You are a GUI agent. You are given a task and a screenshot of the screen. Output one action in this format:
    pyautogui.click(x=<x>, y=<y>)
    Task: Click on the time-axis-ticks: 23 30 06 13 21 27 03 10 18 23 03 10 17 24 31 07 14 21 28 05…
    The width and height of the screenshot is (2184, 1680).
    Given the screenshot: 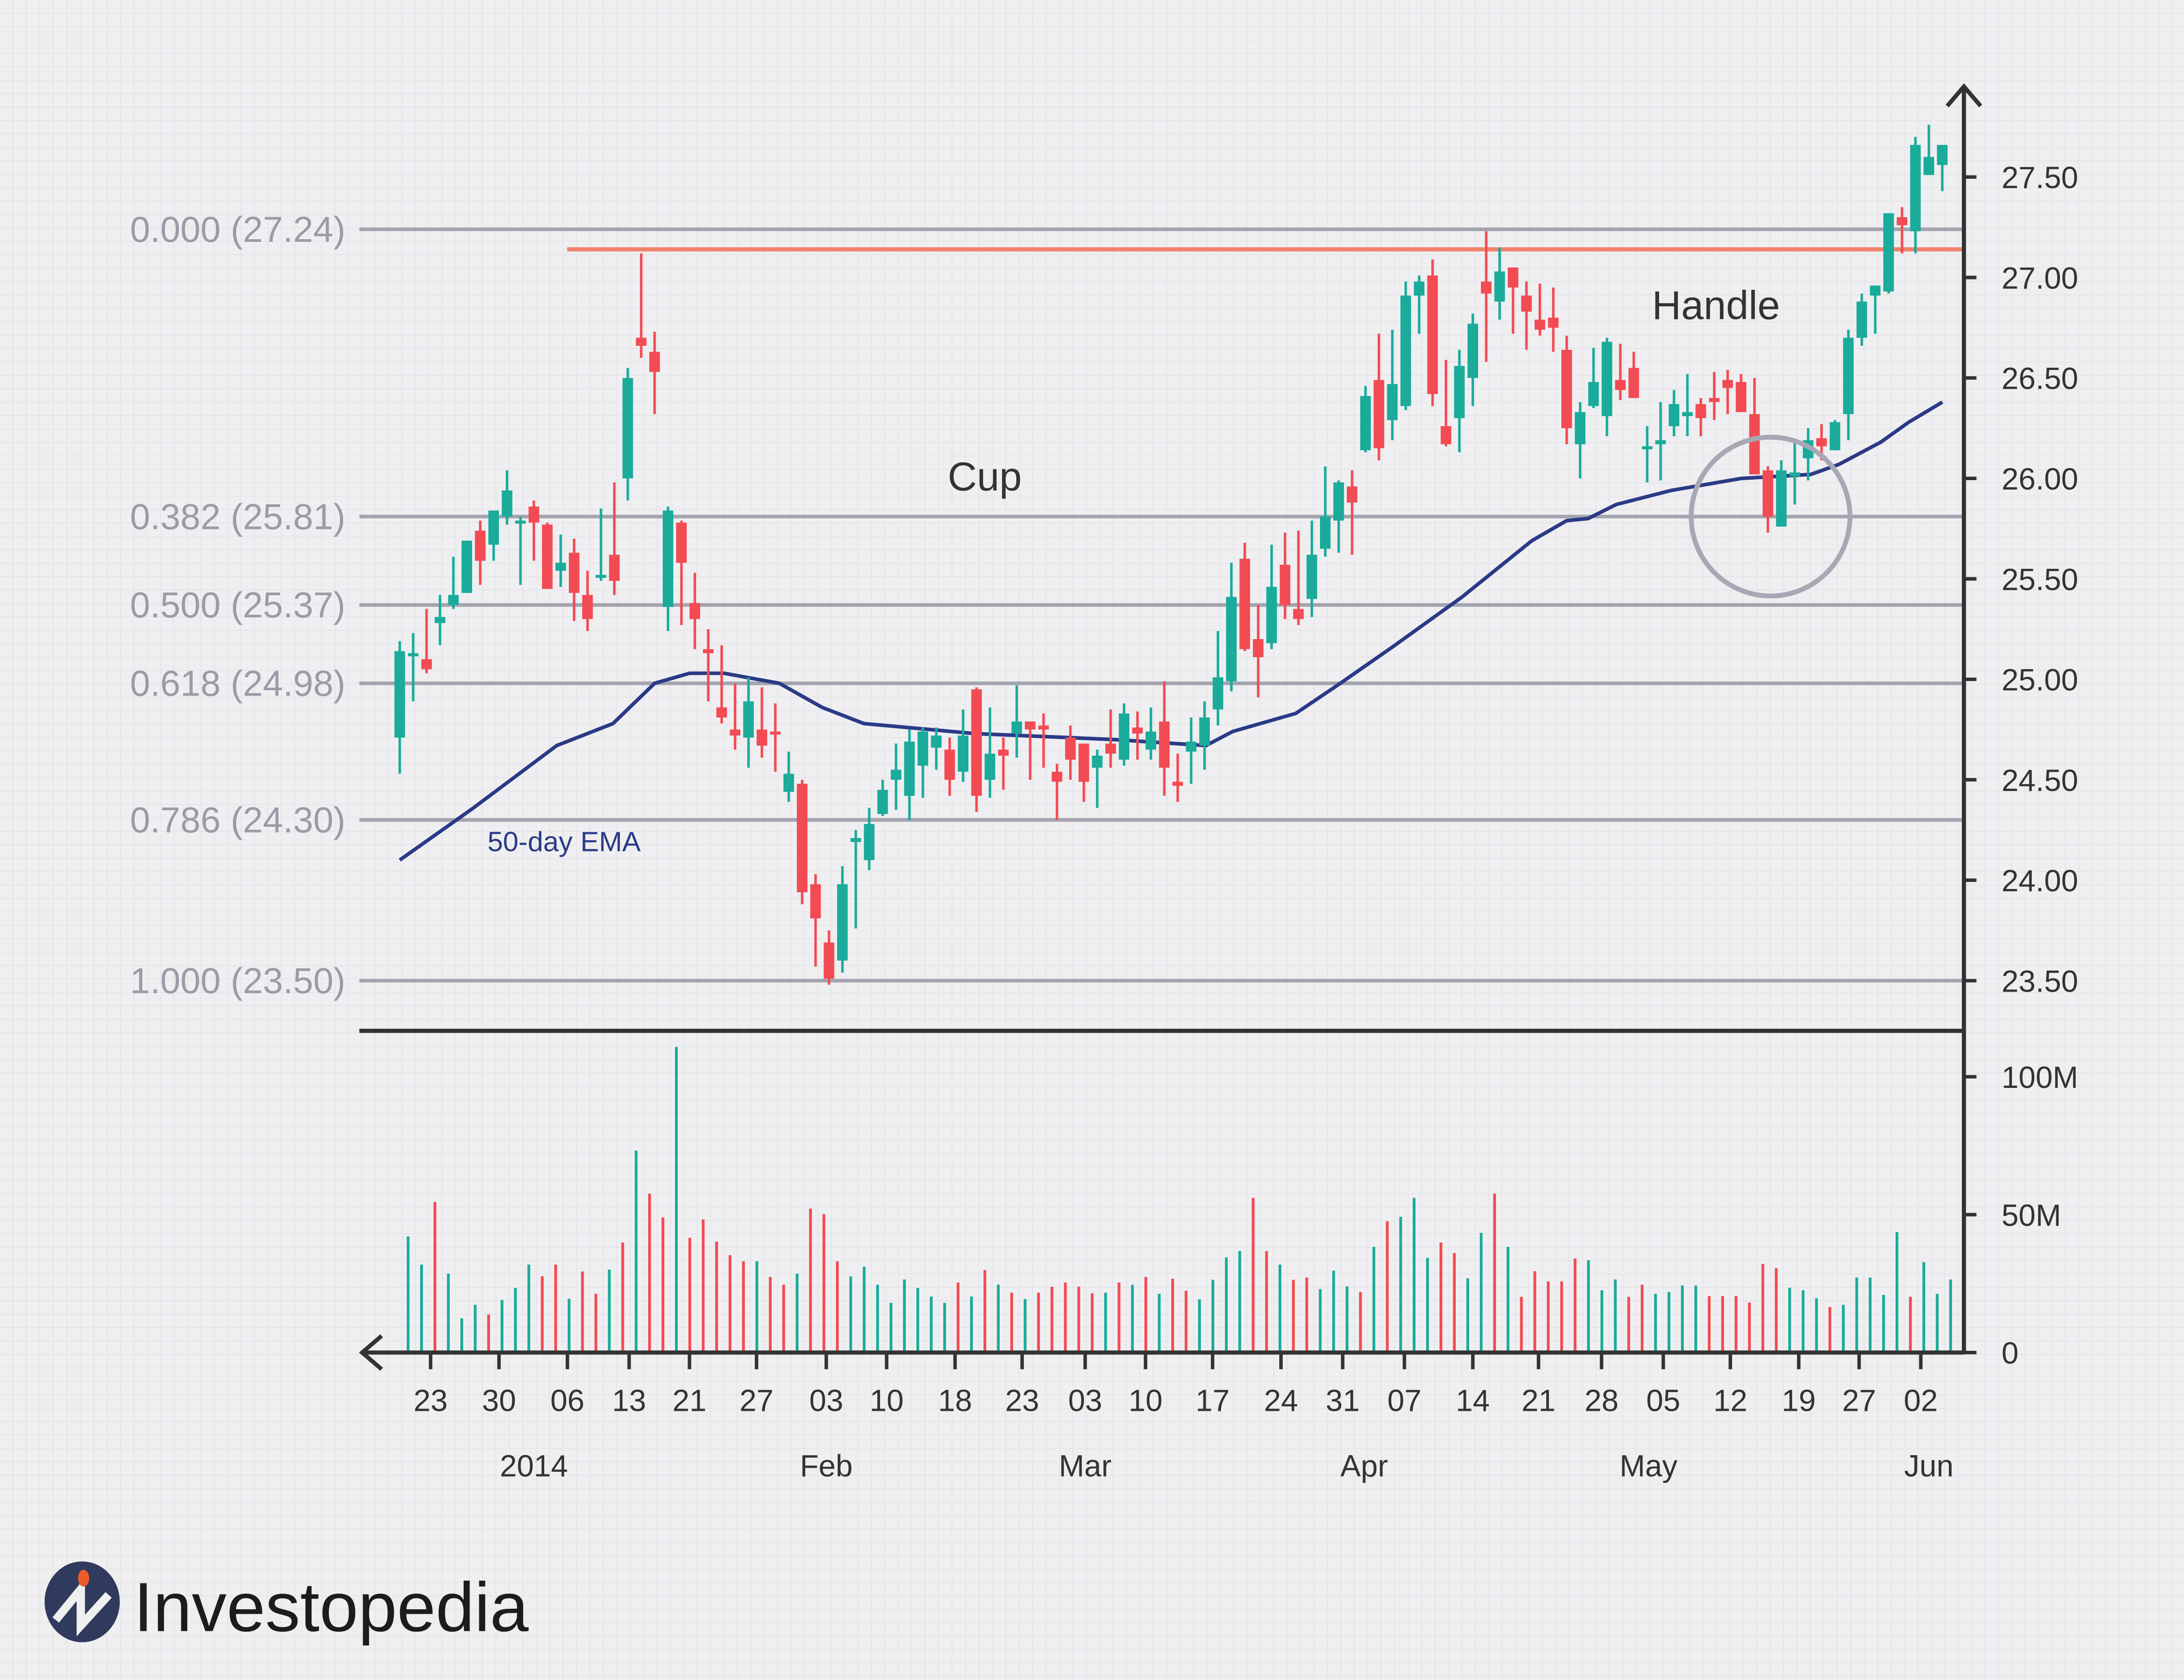 What is the action you would take?
    pyautogui.click(x=1175, y=1385)
    